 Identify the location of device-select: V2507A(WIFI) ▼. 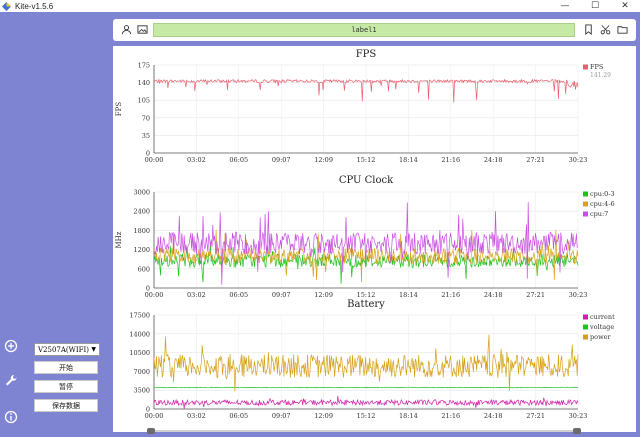
(67, 349).